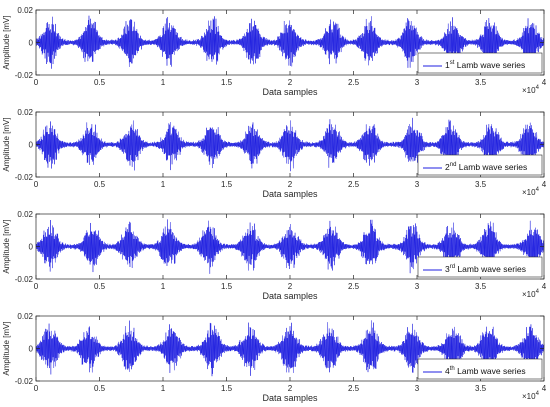 The image size is (550, 407). I want to click on legend: 1st Lamb wave series, so click(480, 63).